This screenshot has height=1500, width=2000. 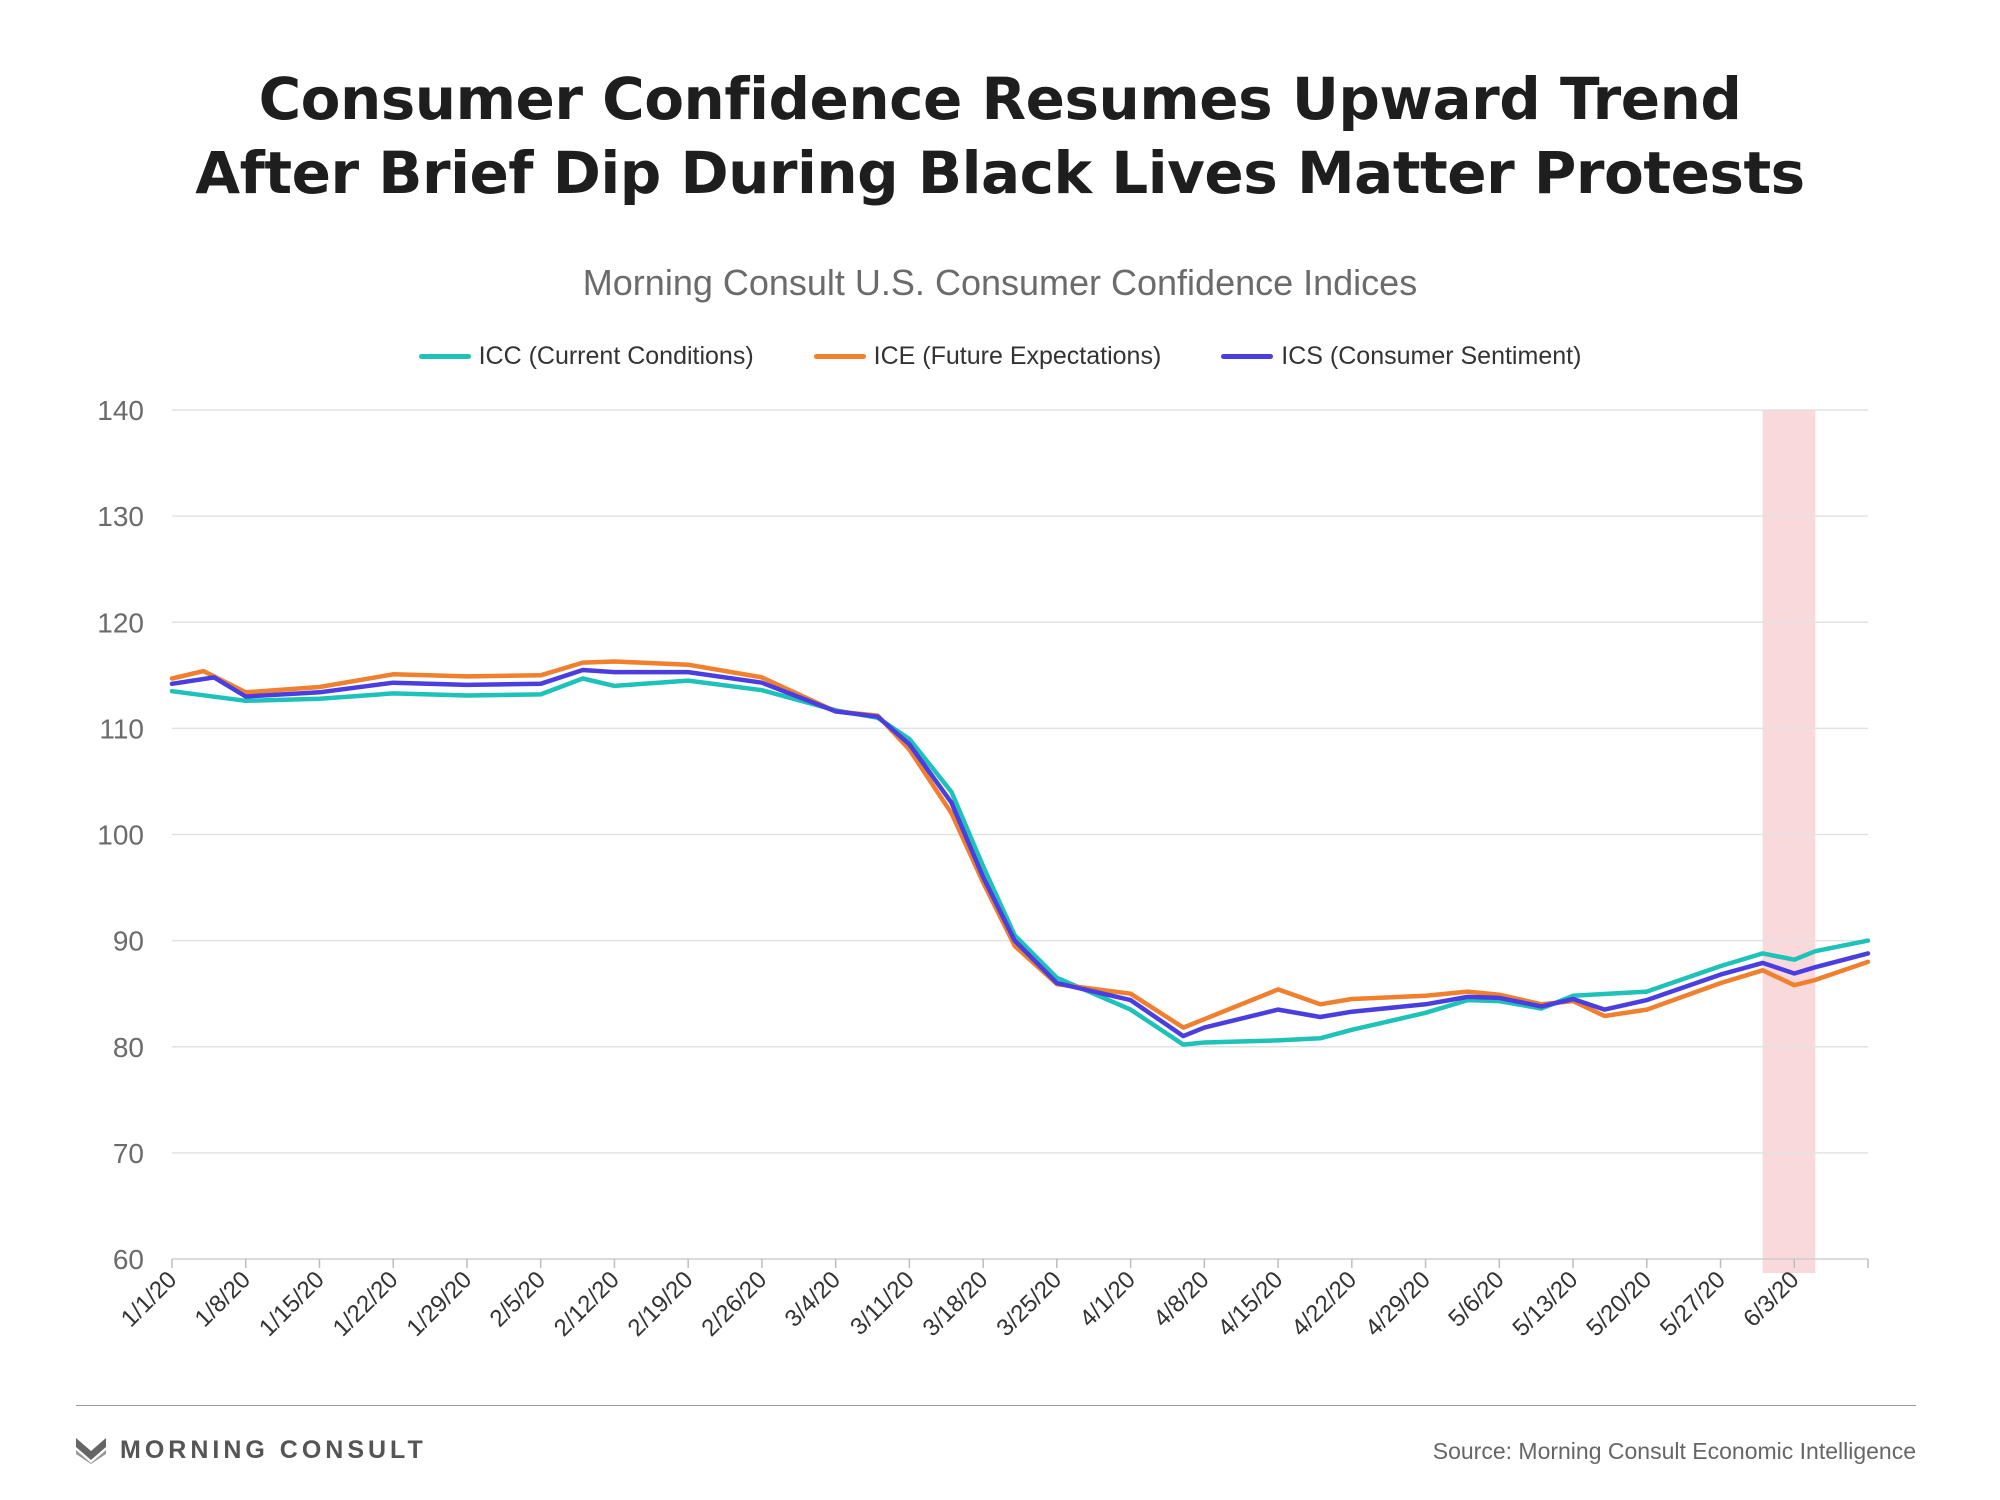 I want to click on x-tick-label: 1/29/20, so click(x=439, y=1304).